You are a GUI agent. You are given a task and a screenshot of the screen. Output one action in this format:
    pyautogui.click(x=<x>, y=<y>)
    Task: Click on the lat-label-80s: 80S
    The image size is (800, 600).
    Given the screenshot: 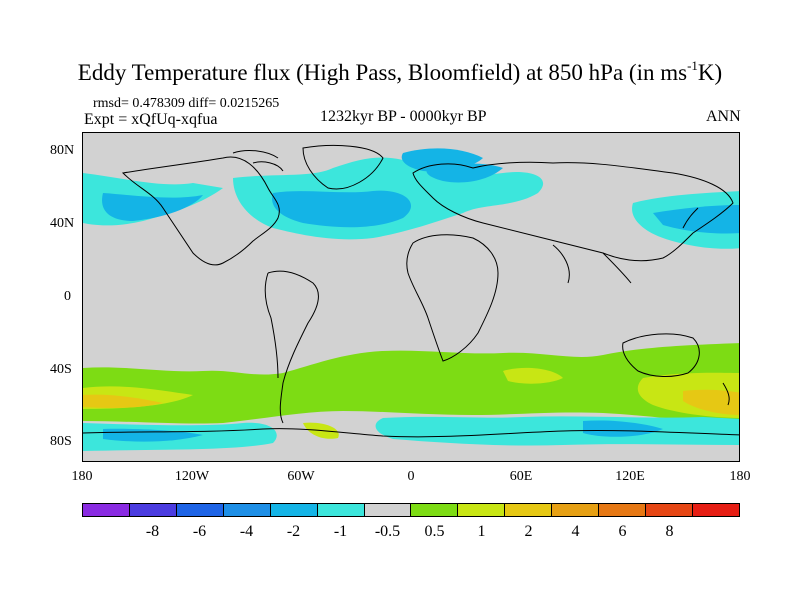 What is the action you would take?
    pyautogui.click(x=61, y=441)
    